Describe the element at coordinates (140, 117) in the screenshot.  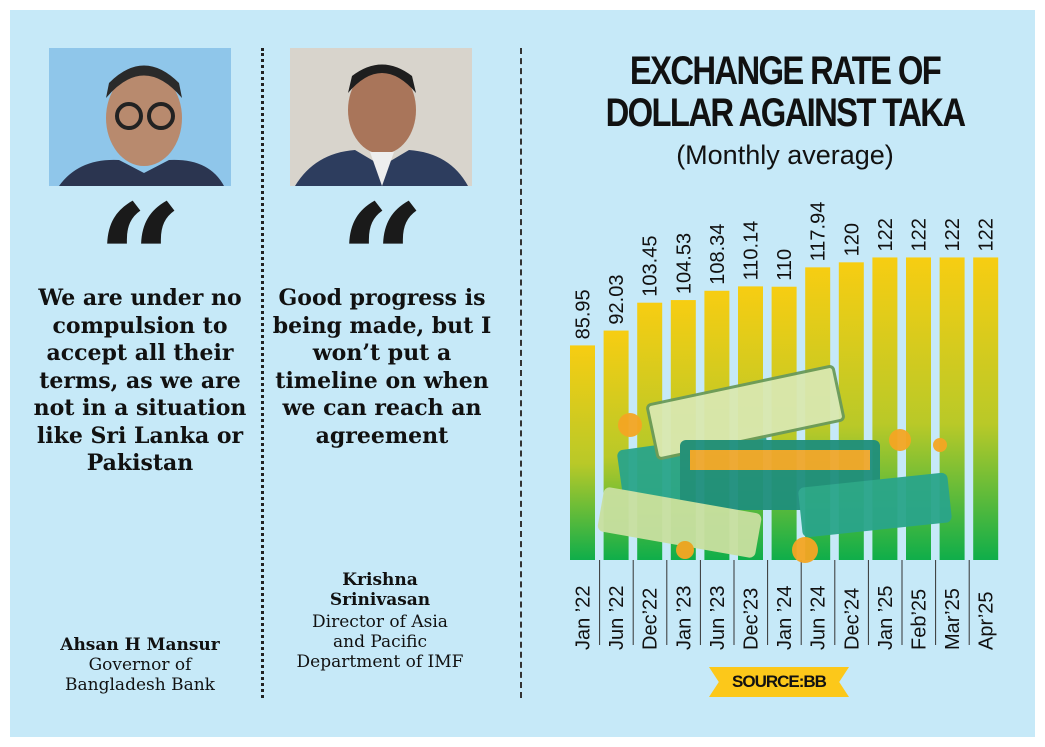
I see `photo-ahsan-h-mansur` at that location.